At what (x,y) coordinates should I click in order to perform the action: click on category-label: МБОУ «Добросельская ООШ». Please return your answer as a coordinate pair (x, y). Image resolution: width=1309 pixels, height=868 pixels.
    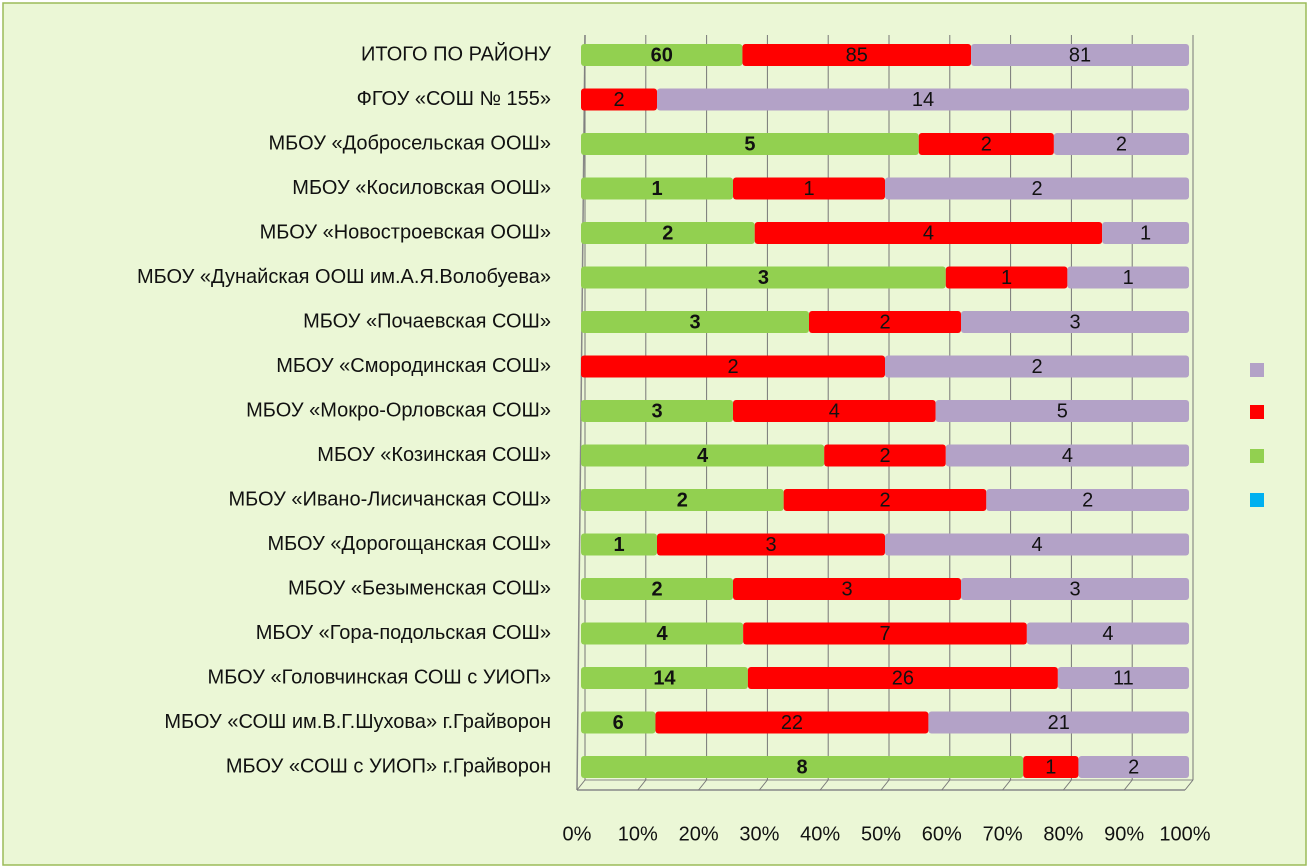
    Looking at the image, I should click on (410, 143).